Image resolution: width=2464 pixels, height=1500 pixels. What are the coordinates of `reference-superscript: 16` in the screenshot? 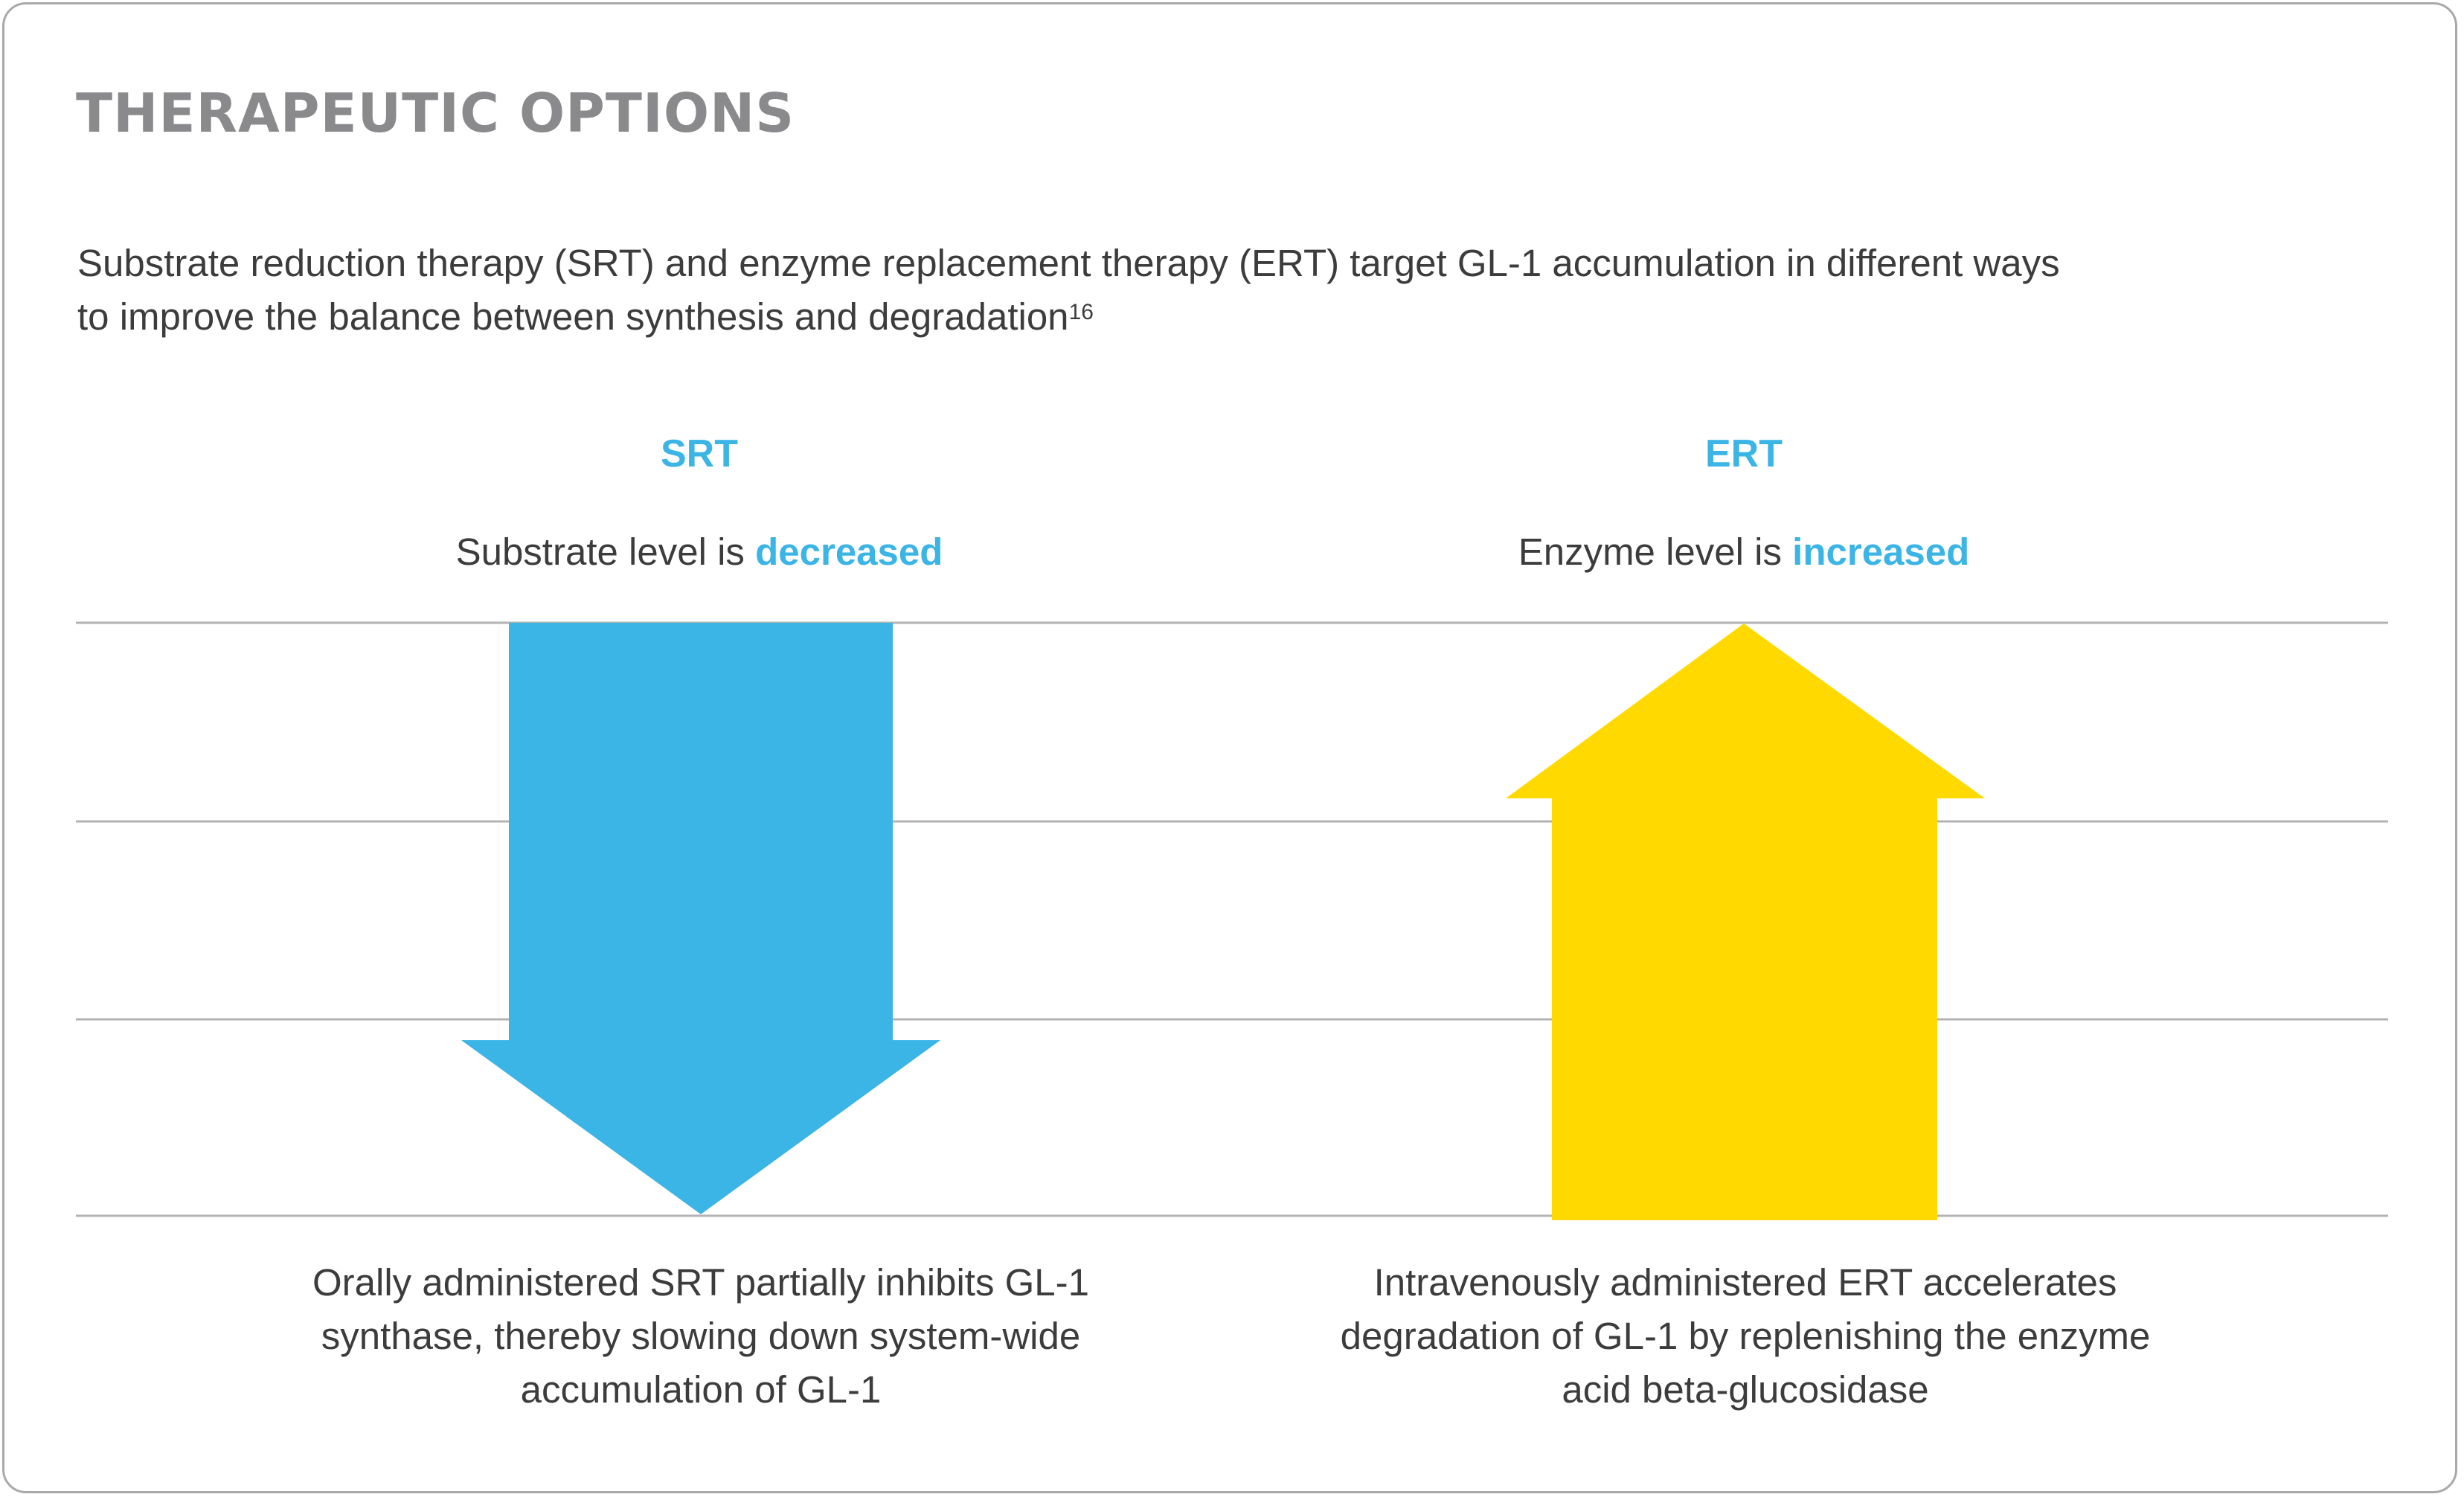 It's located at (1081, 312).